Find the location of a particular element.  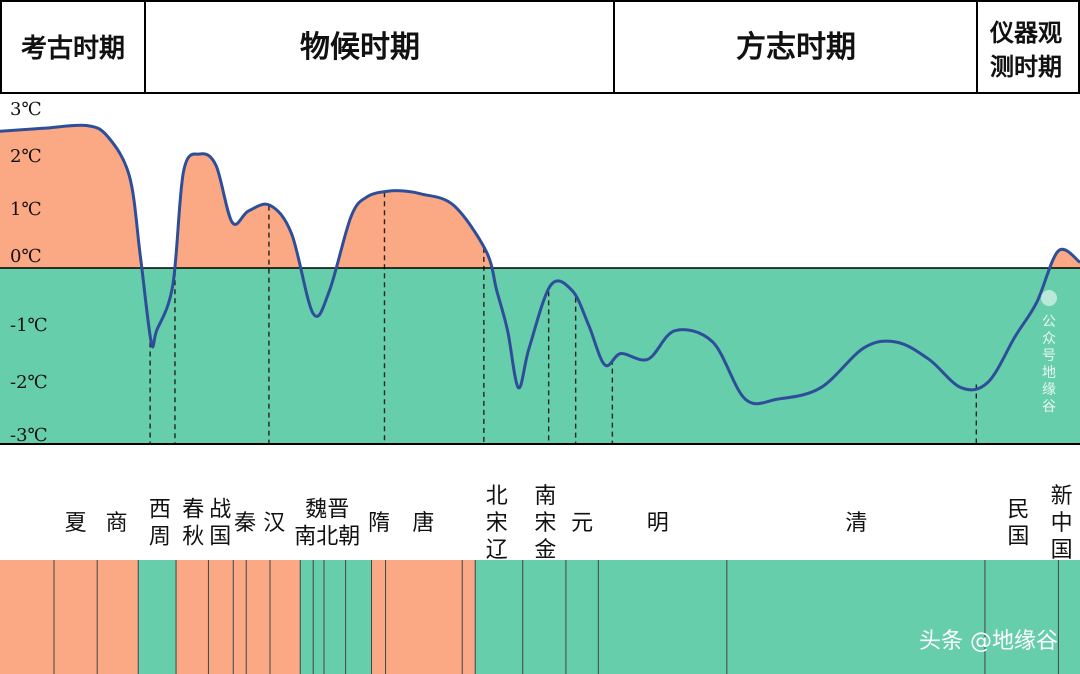

y-tick-label: -2℃ is located at coordinates (29, 382).